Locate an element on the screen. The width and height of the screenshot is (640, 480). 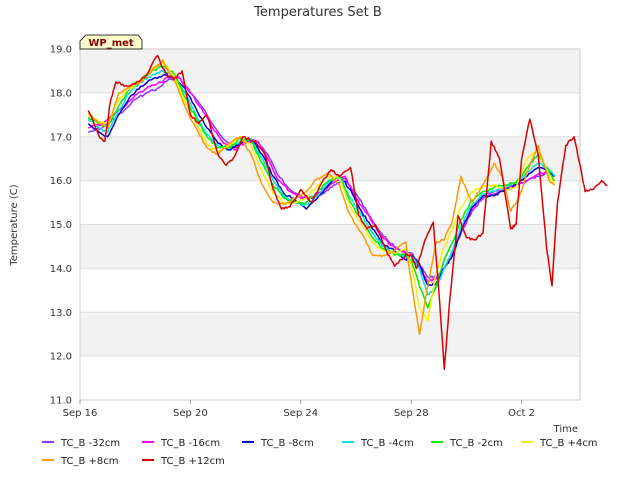
y-tick-label: 17.0 is located at coordinates (61, 137).